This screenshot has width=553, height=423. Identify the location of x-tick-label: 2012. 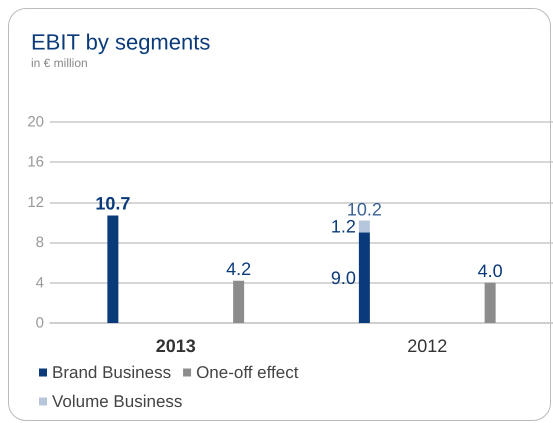
(427, 346).